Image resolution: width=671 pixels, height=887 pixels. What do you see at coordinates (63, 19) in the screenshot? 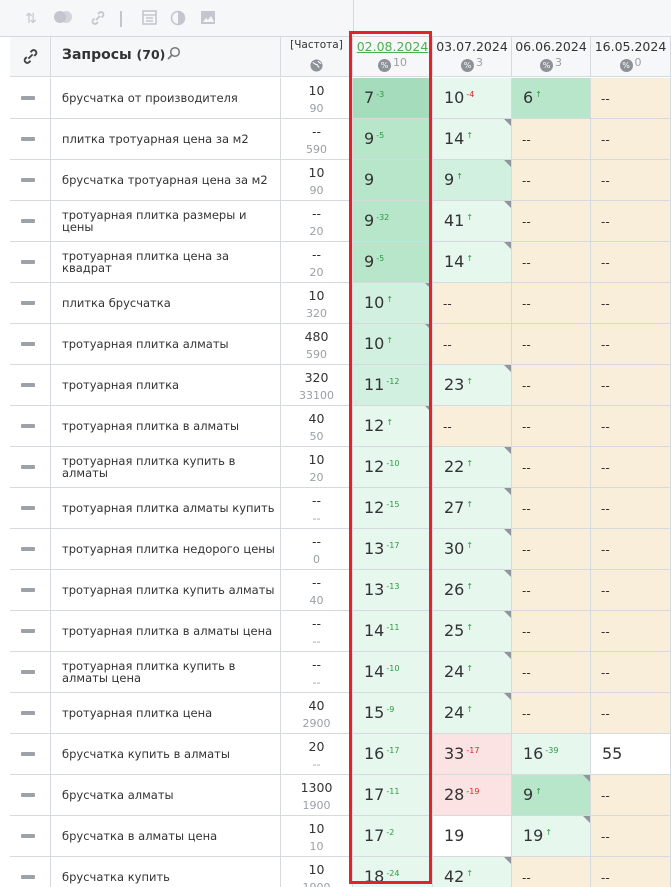
I see `toggle-icon` at bounding box center [63, 19].